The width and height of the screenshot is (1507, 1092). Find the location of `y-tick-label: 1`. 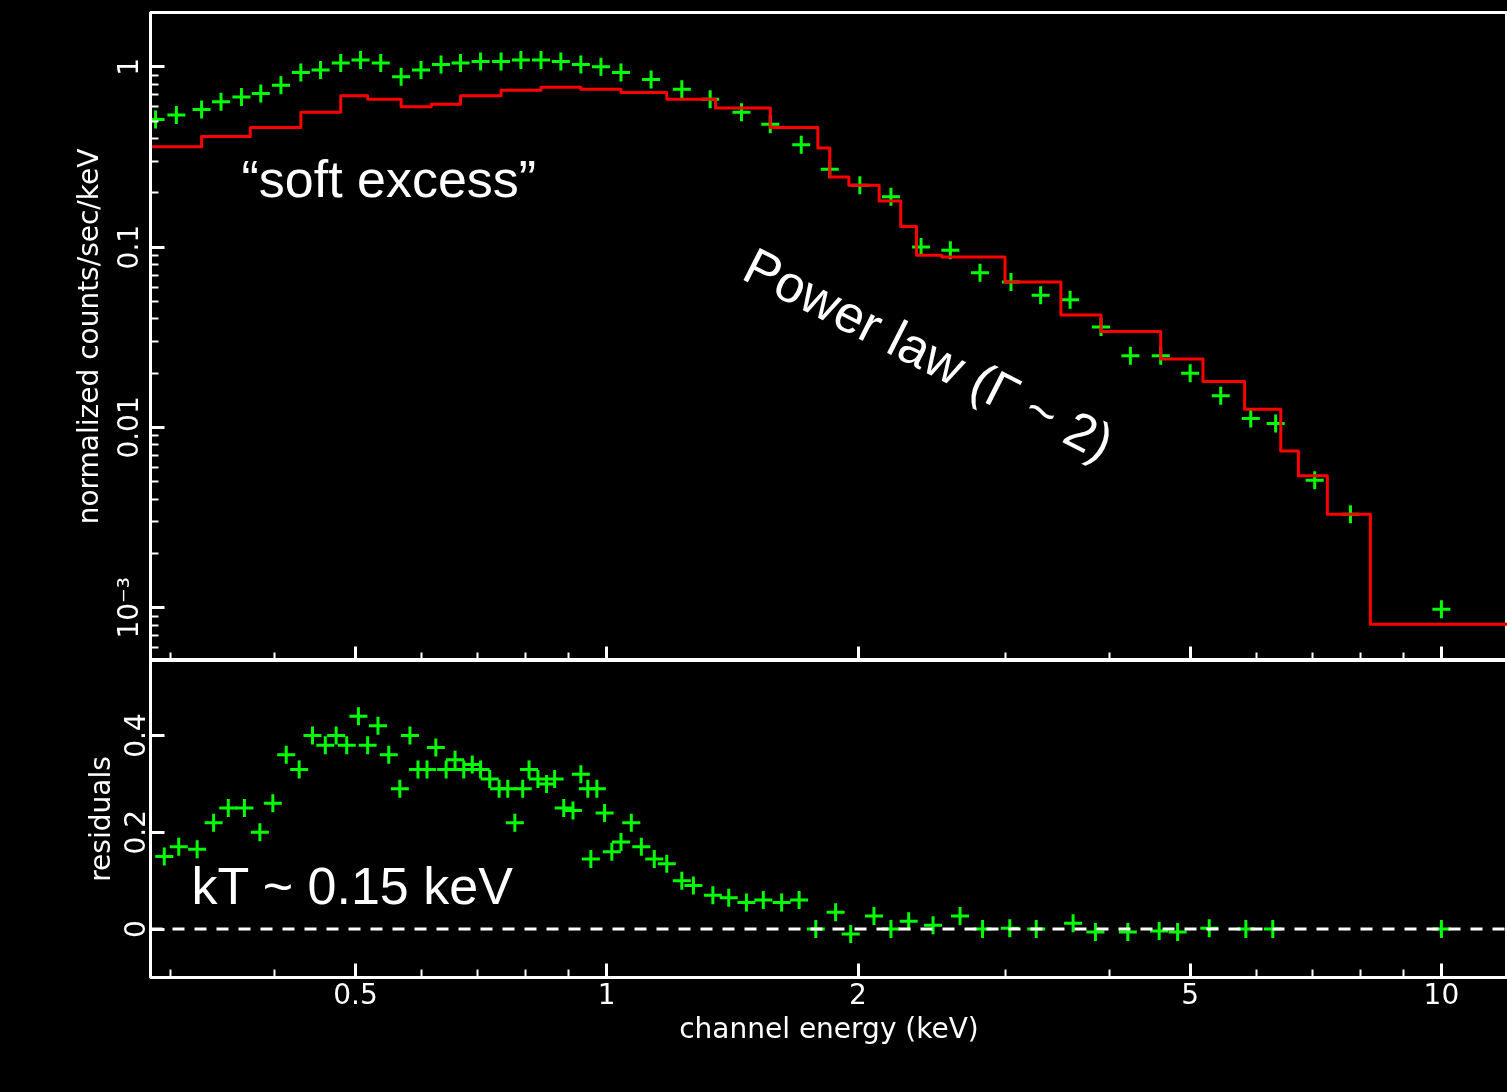

y-tick-label: 1 is located at coordinates (129, 66).